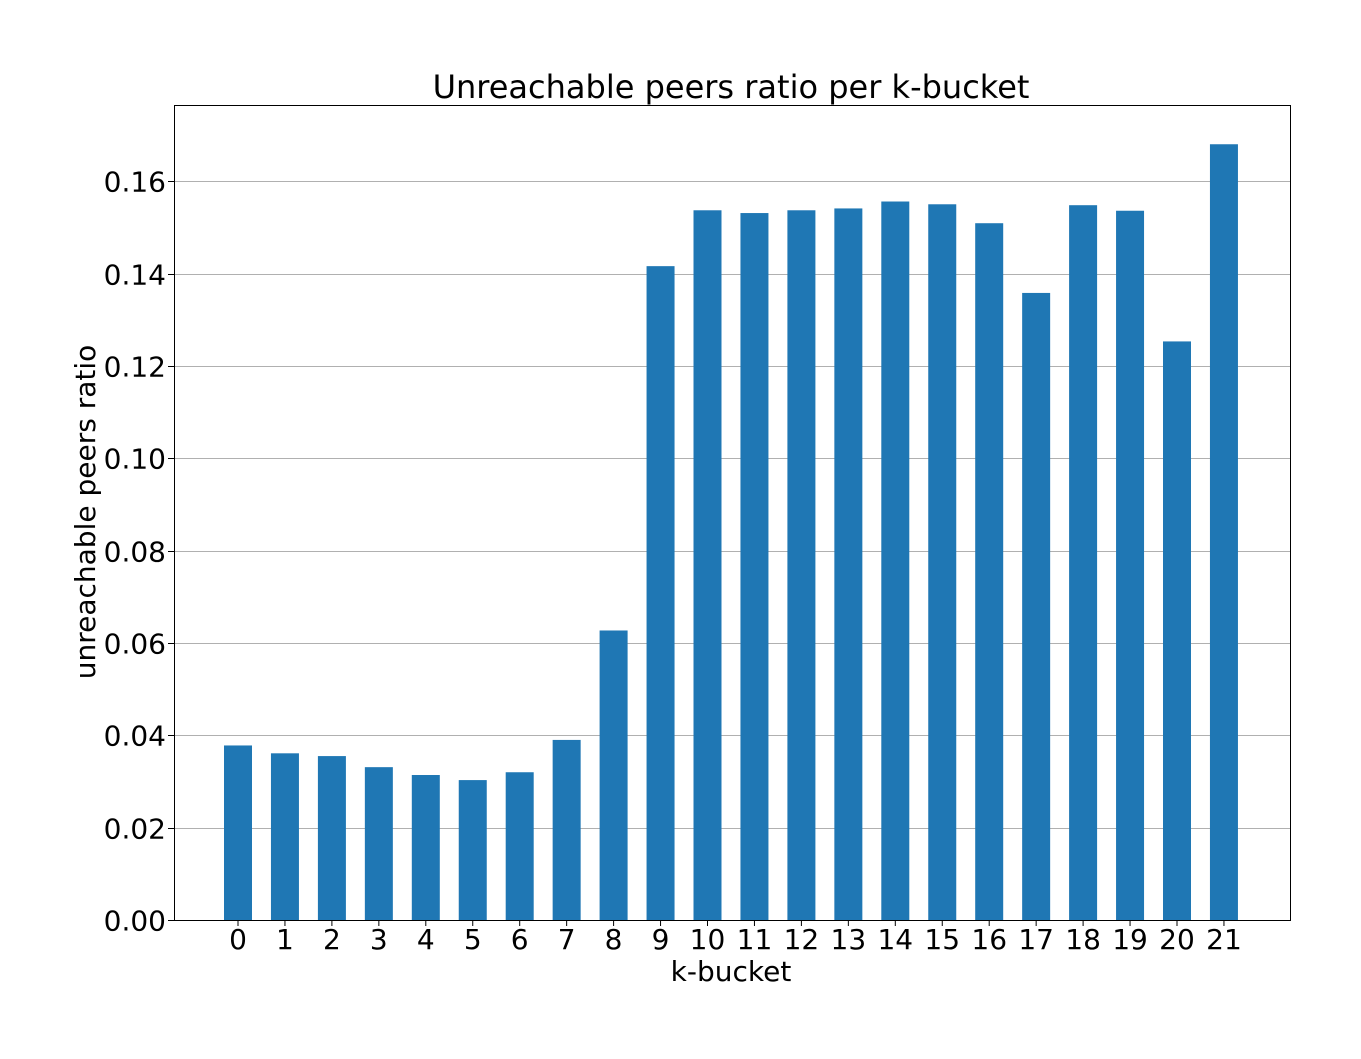  What do you see at coordinates (135, 275) in the screenshot?
I see `y-tick-label: 0.14` at bounding box center [135, 275].